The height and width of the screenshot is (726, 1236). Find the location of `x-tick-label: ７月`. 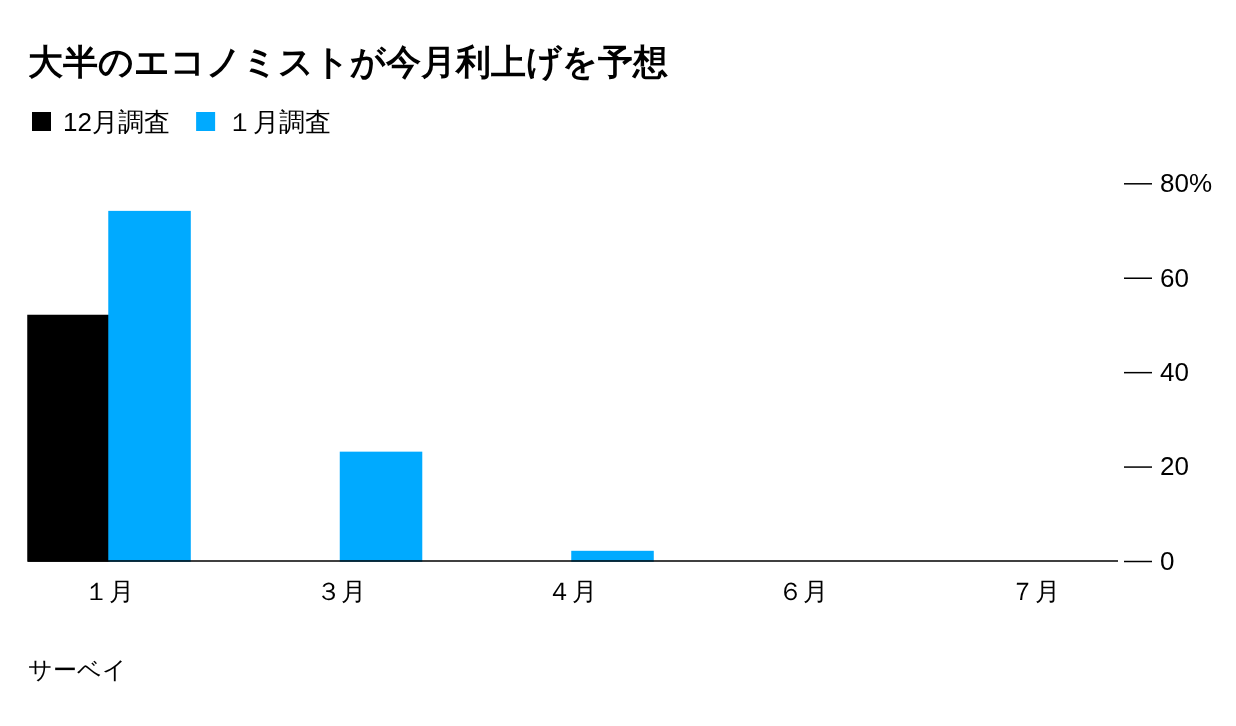

x-tick-label: ７月 is located at coordinates (1034, 591).